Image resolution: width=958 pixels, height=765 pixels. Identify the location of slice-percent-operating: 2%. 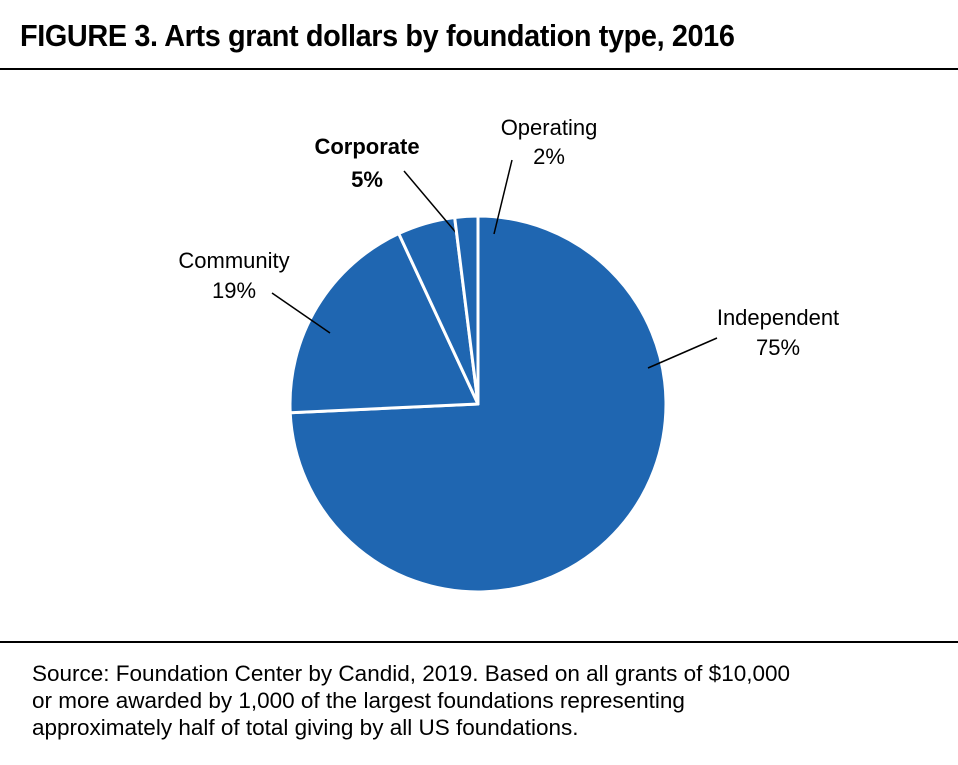
(549, 156).